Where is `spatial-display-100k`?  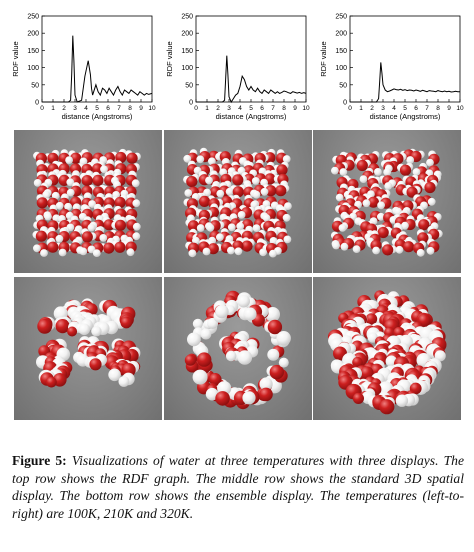
spatial-display-100k is located at coordinates (88, 201).